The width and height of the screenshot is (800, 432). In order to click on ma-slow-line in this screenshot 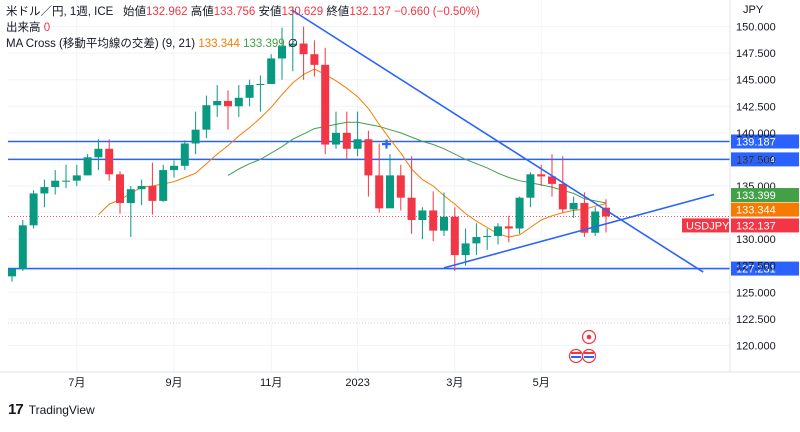, I will do `click(417, 162)`.